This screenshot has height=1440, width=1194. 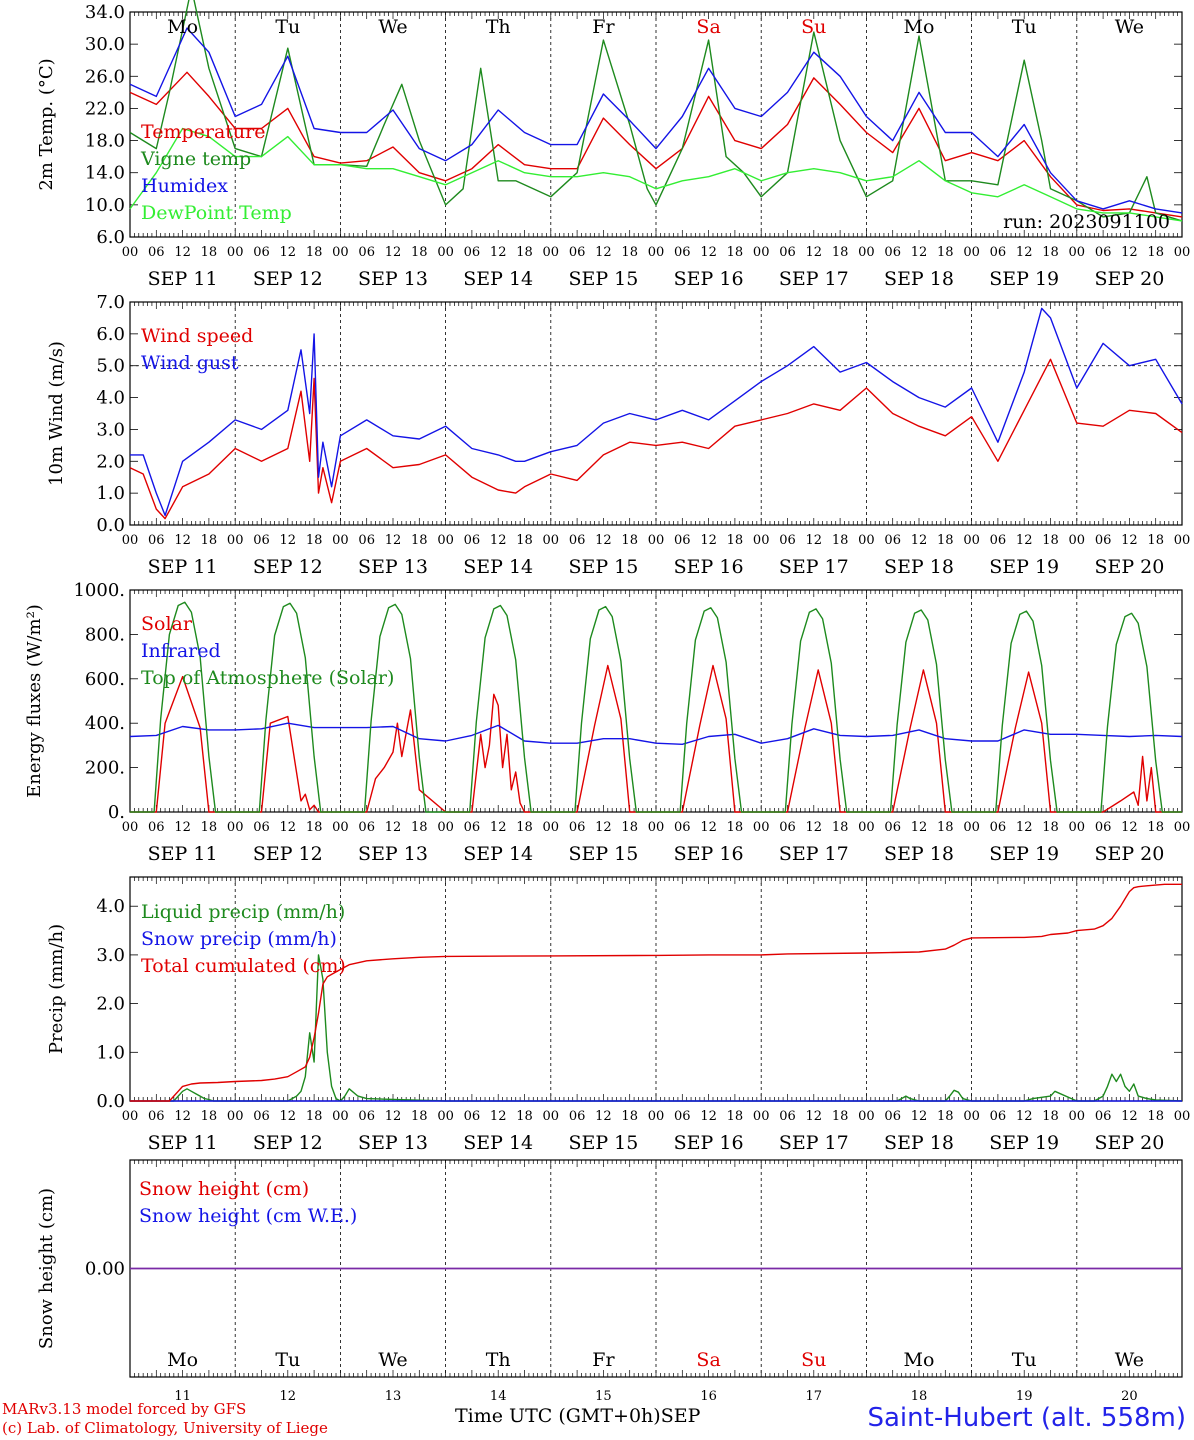 I want to click on y-tick-label: 200., so click(x=105, y=768).